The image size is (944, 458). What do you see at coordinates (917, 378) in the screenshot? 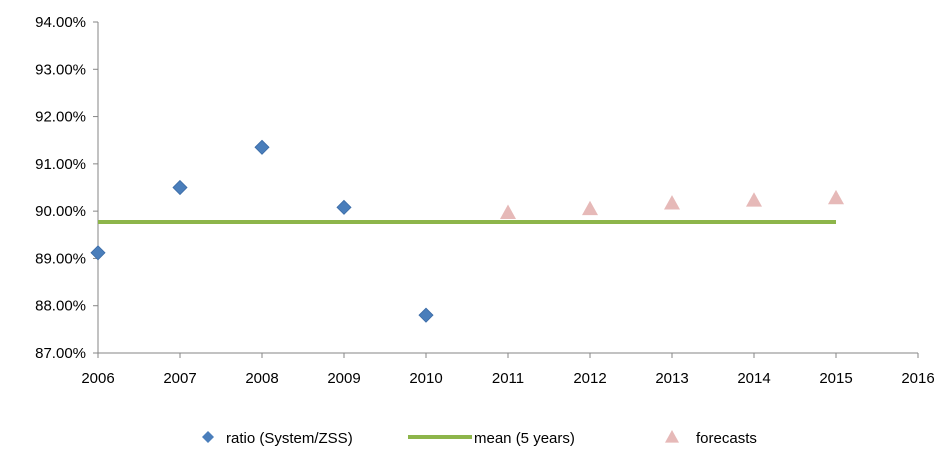
I see `x-tick-label: 2016` at bounding box center [917, 378].